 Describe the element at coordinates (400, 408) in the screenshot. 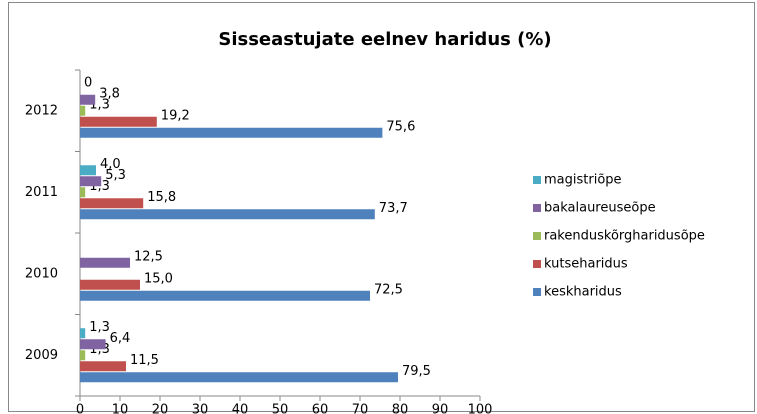

I see `x-tick-label: 80` at that location.